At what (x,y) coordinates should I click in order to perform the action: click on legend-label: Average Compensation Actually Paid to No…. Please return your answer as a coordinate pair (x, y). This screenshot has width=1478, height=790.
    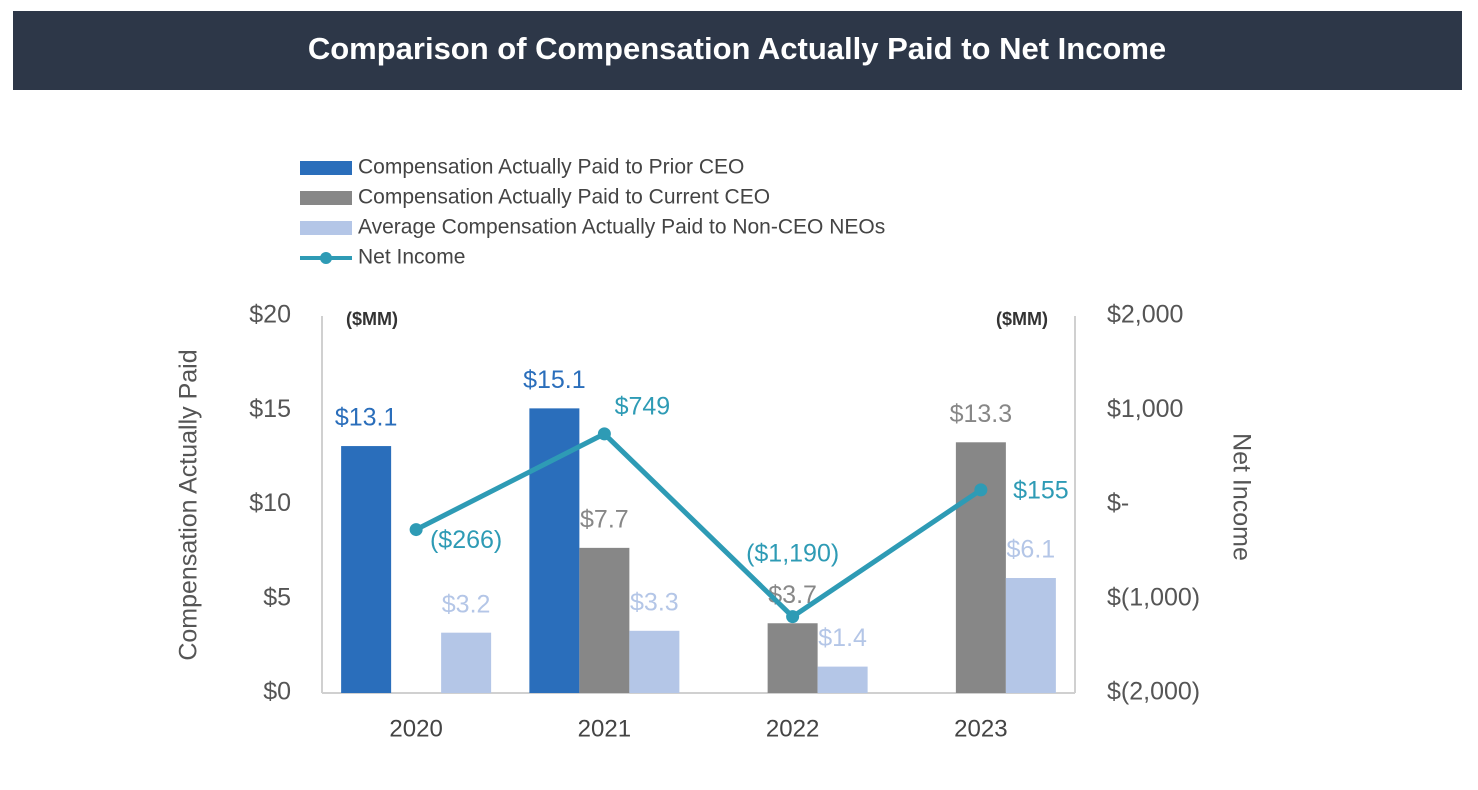
    Looking at the image, I should click on (621, 227).